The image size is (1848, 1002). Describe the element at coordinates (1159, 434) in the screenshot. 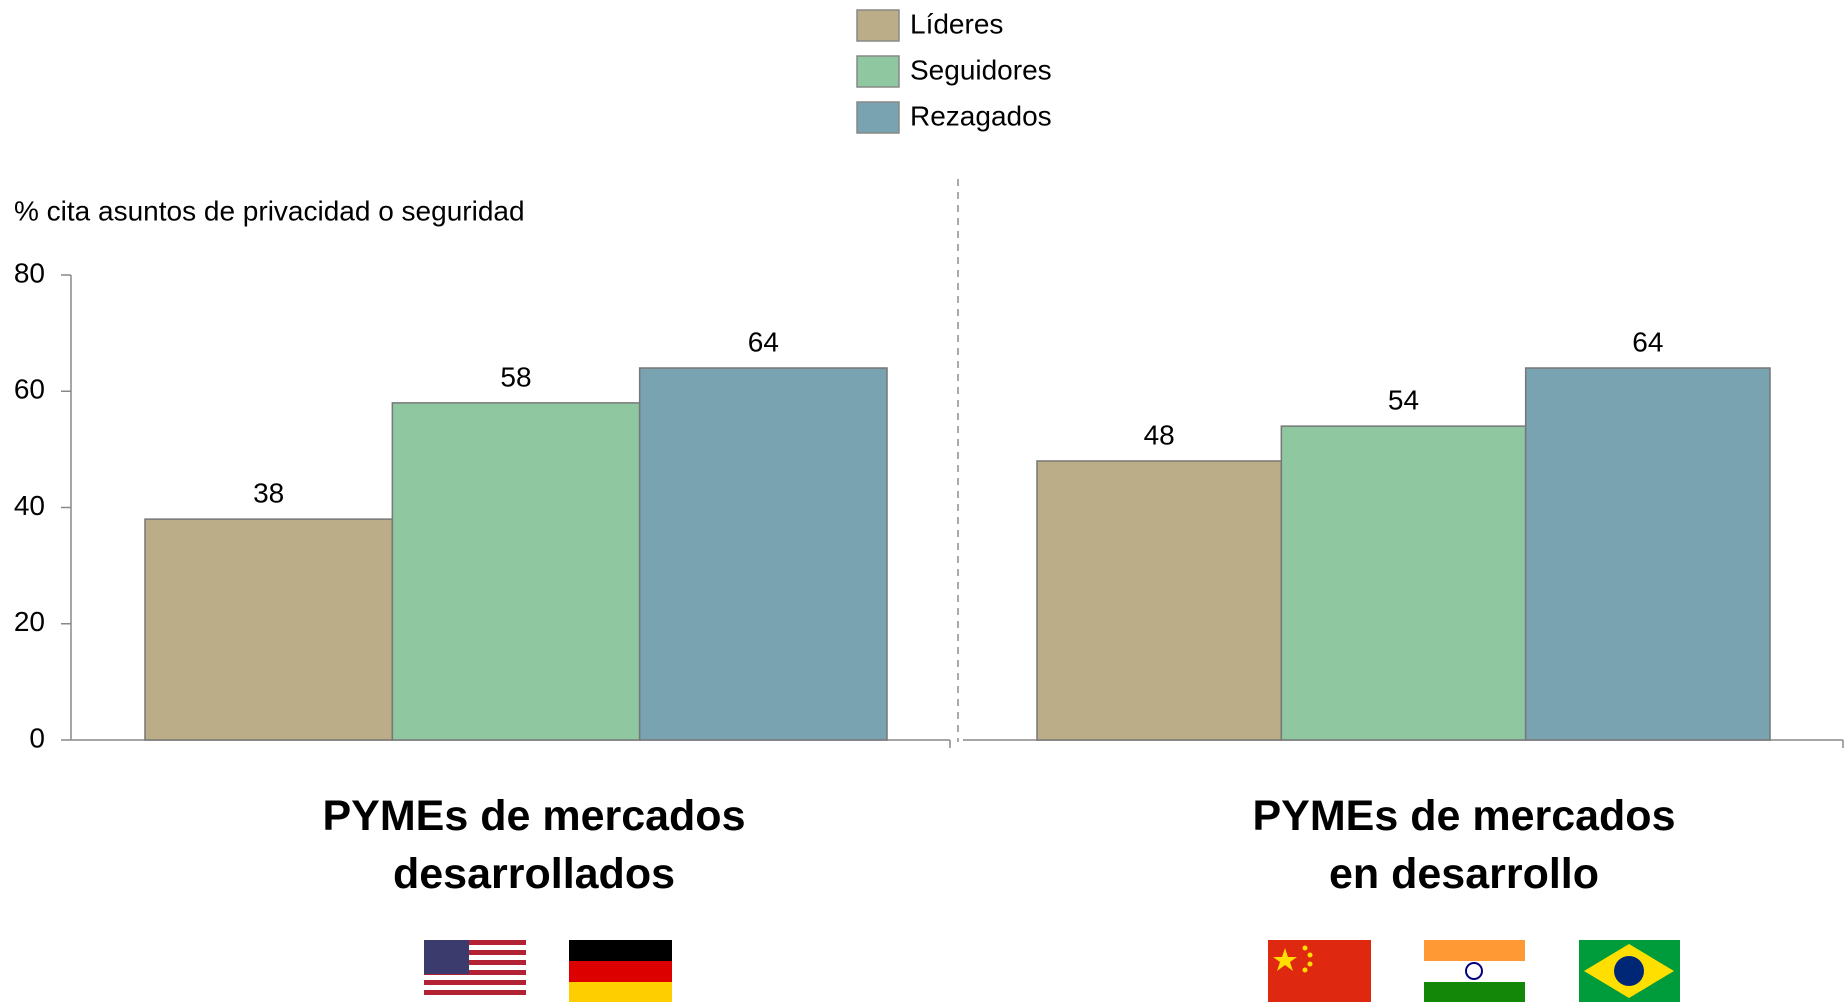

I see `value-label: 48` at that location.